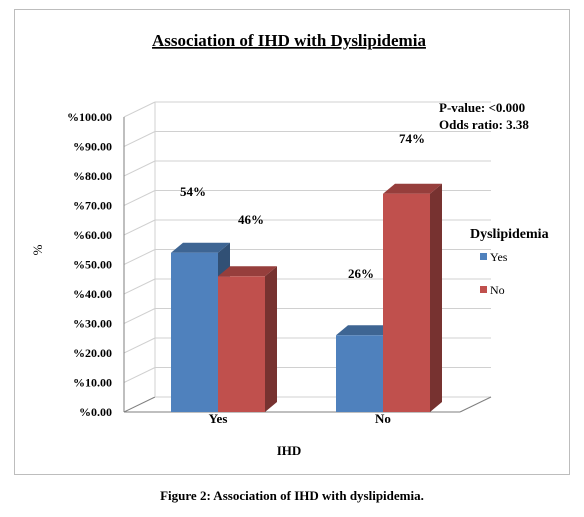 Image resolution: width=584 pixels, height=517 pixels. I want to click on y-tick-label: %100.00, so click(89, 117).